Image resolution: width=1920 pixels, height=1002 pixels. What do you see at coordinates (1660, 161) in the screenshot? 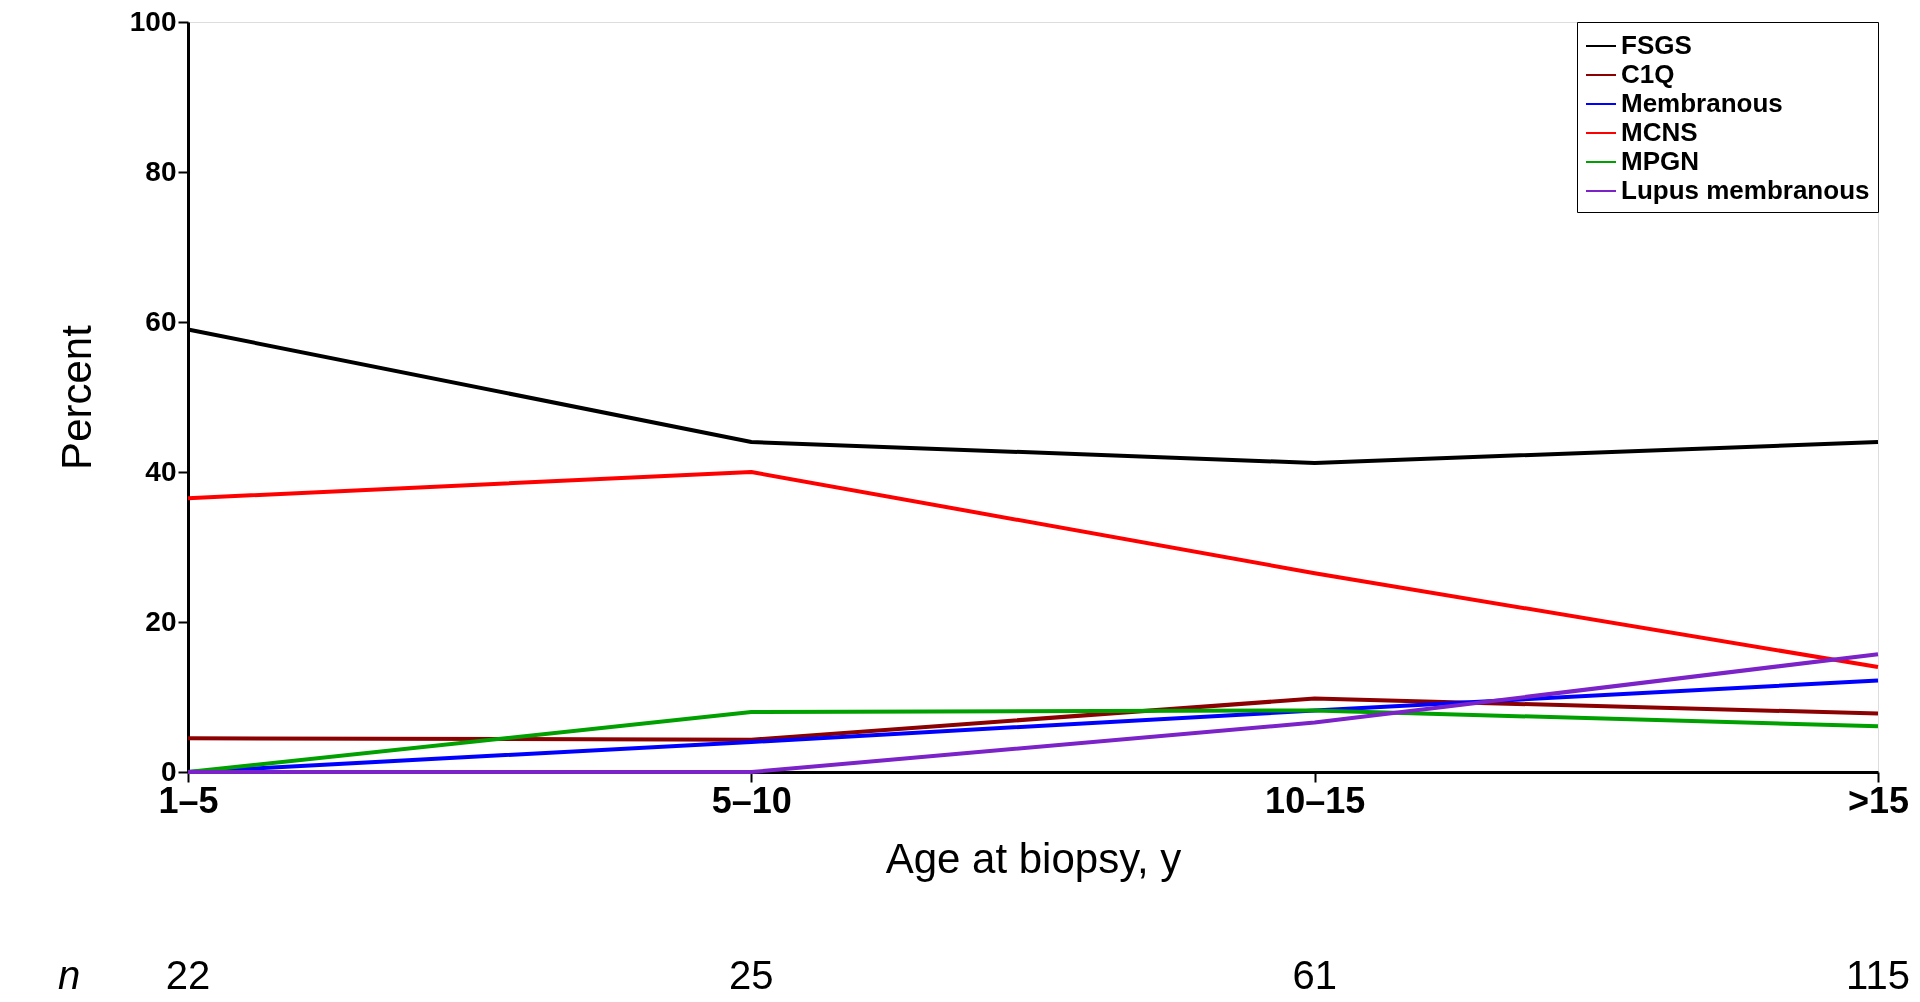
I see `legend-label: MPGN` at bounding box center [1660, 161].